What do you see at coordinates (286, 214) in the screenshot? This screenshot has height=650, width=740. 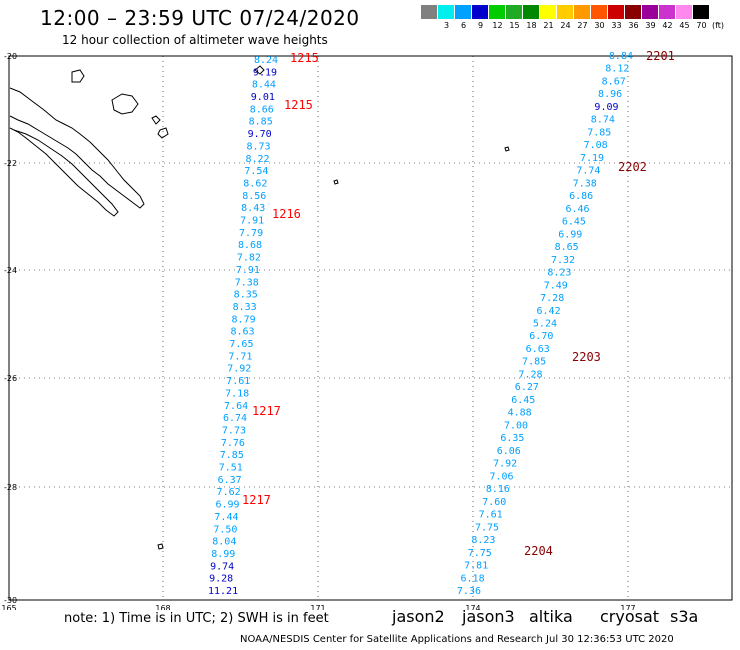 I see `time-label: 1216` at bounding box center [286, 214].